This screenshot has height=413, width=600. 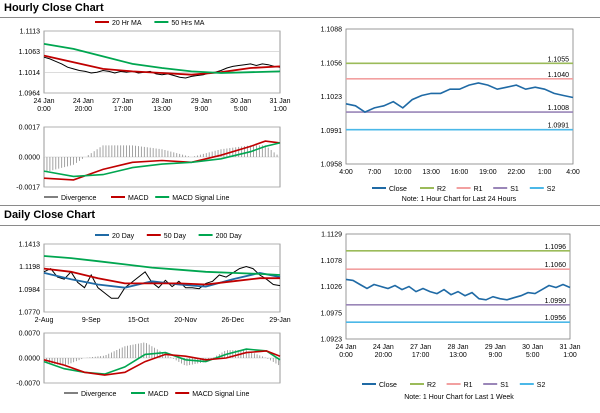 I want to click on daily-macd-legend-label-divergence: Divergence, so click(x=99, y=394).